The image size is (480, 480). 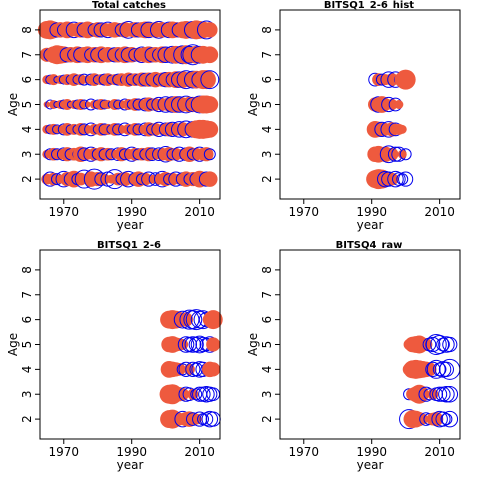 What do you see at coordinates (369, 5) in the screenshot?
I see `panel-title: BITSQ1_2-6_hist` at bounding box center [369, 5].